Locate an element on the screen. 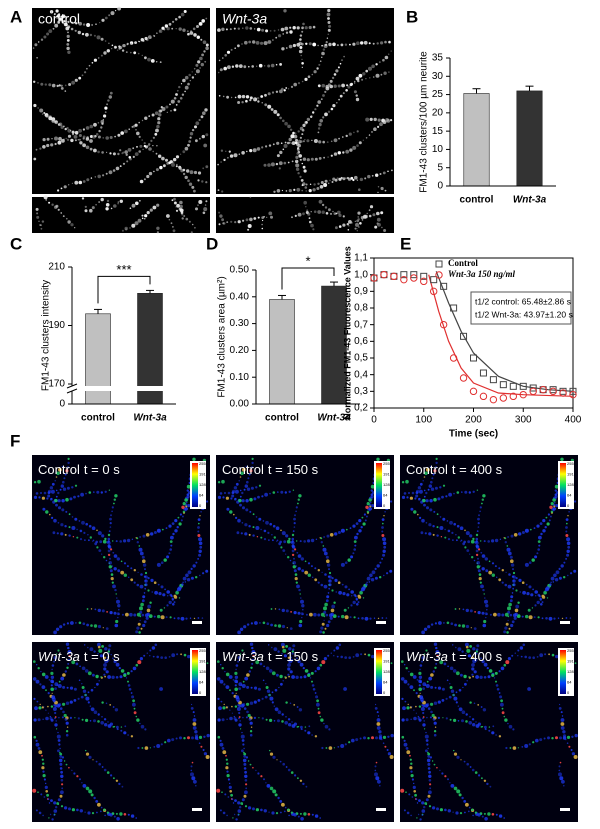 The height and width of the screenshot is (829, 600). colorbar-label: 0 is located at coordinates (384, 692).